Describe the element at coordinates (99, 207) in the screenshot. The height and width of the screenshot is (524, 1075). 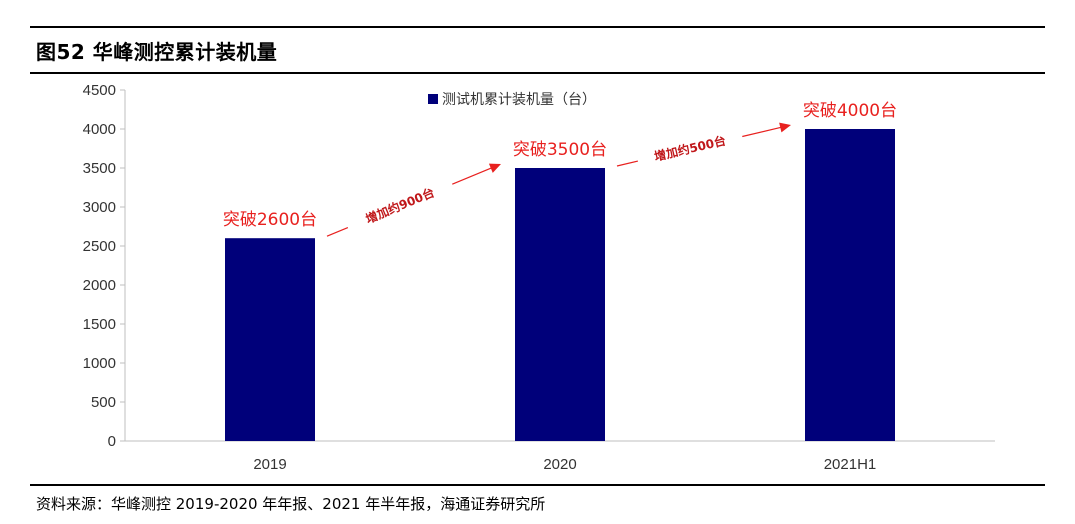
I see `y-tick-label: 3000` at that location.